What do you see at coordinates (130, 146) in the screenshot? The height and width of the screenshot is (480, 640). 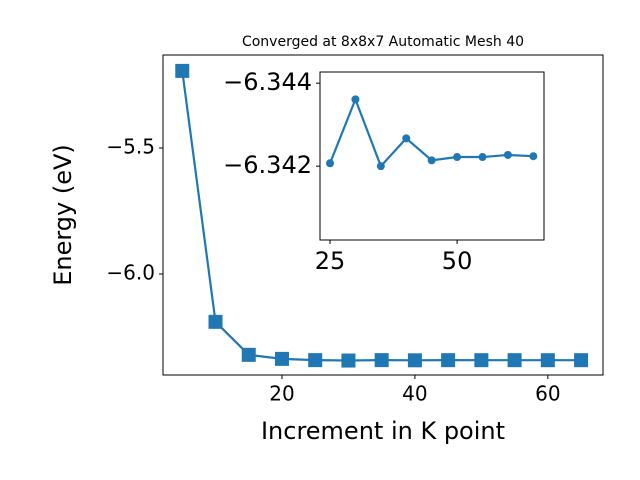 I see `y-tick-label: −5.5` at bounding box center [130, 146].